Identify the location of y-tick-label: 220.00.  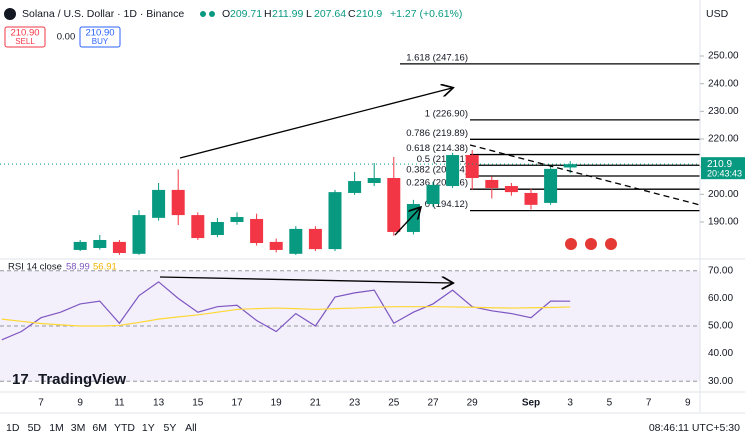
(723, 139).